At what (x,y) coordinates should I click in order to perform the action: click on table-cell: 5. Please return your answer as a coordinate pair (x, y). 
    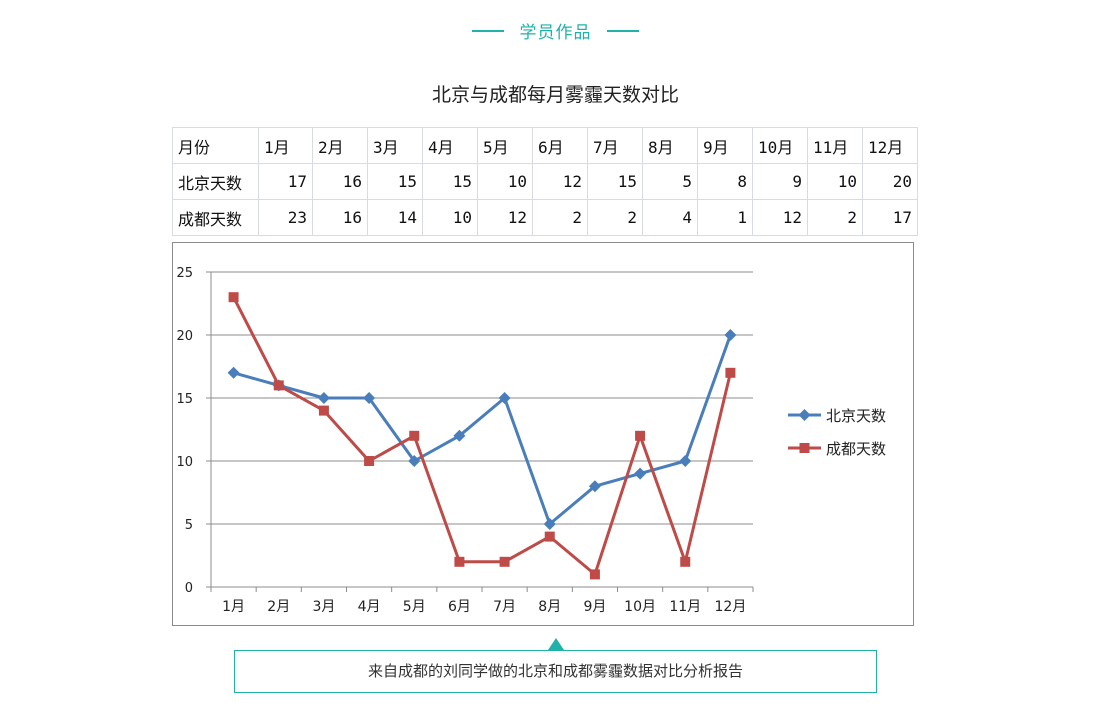
    Looking at the image, I should click on (670, 181).